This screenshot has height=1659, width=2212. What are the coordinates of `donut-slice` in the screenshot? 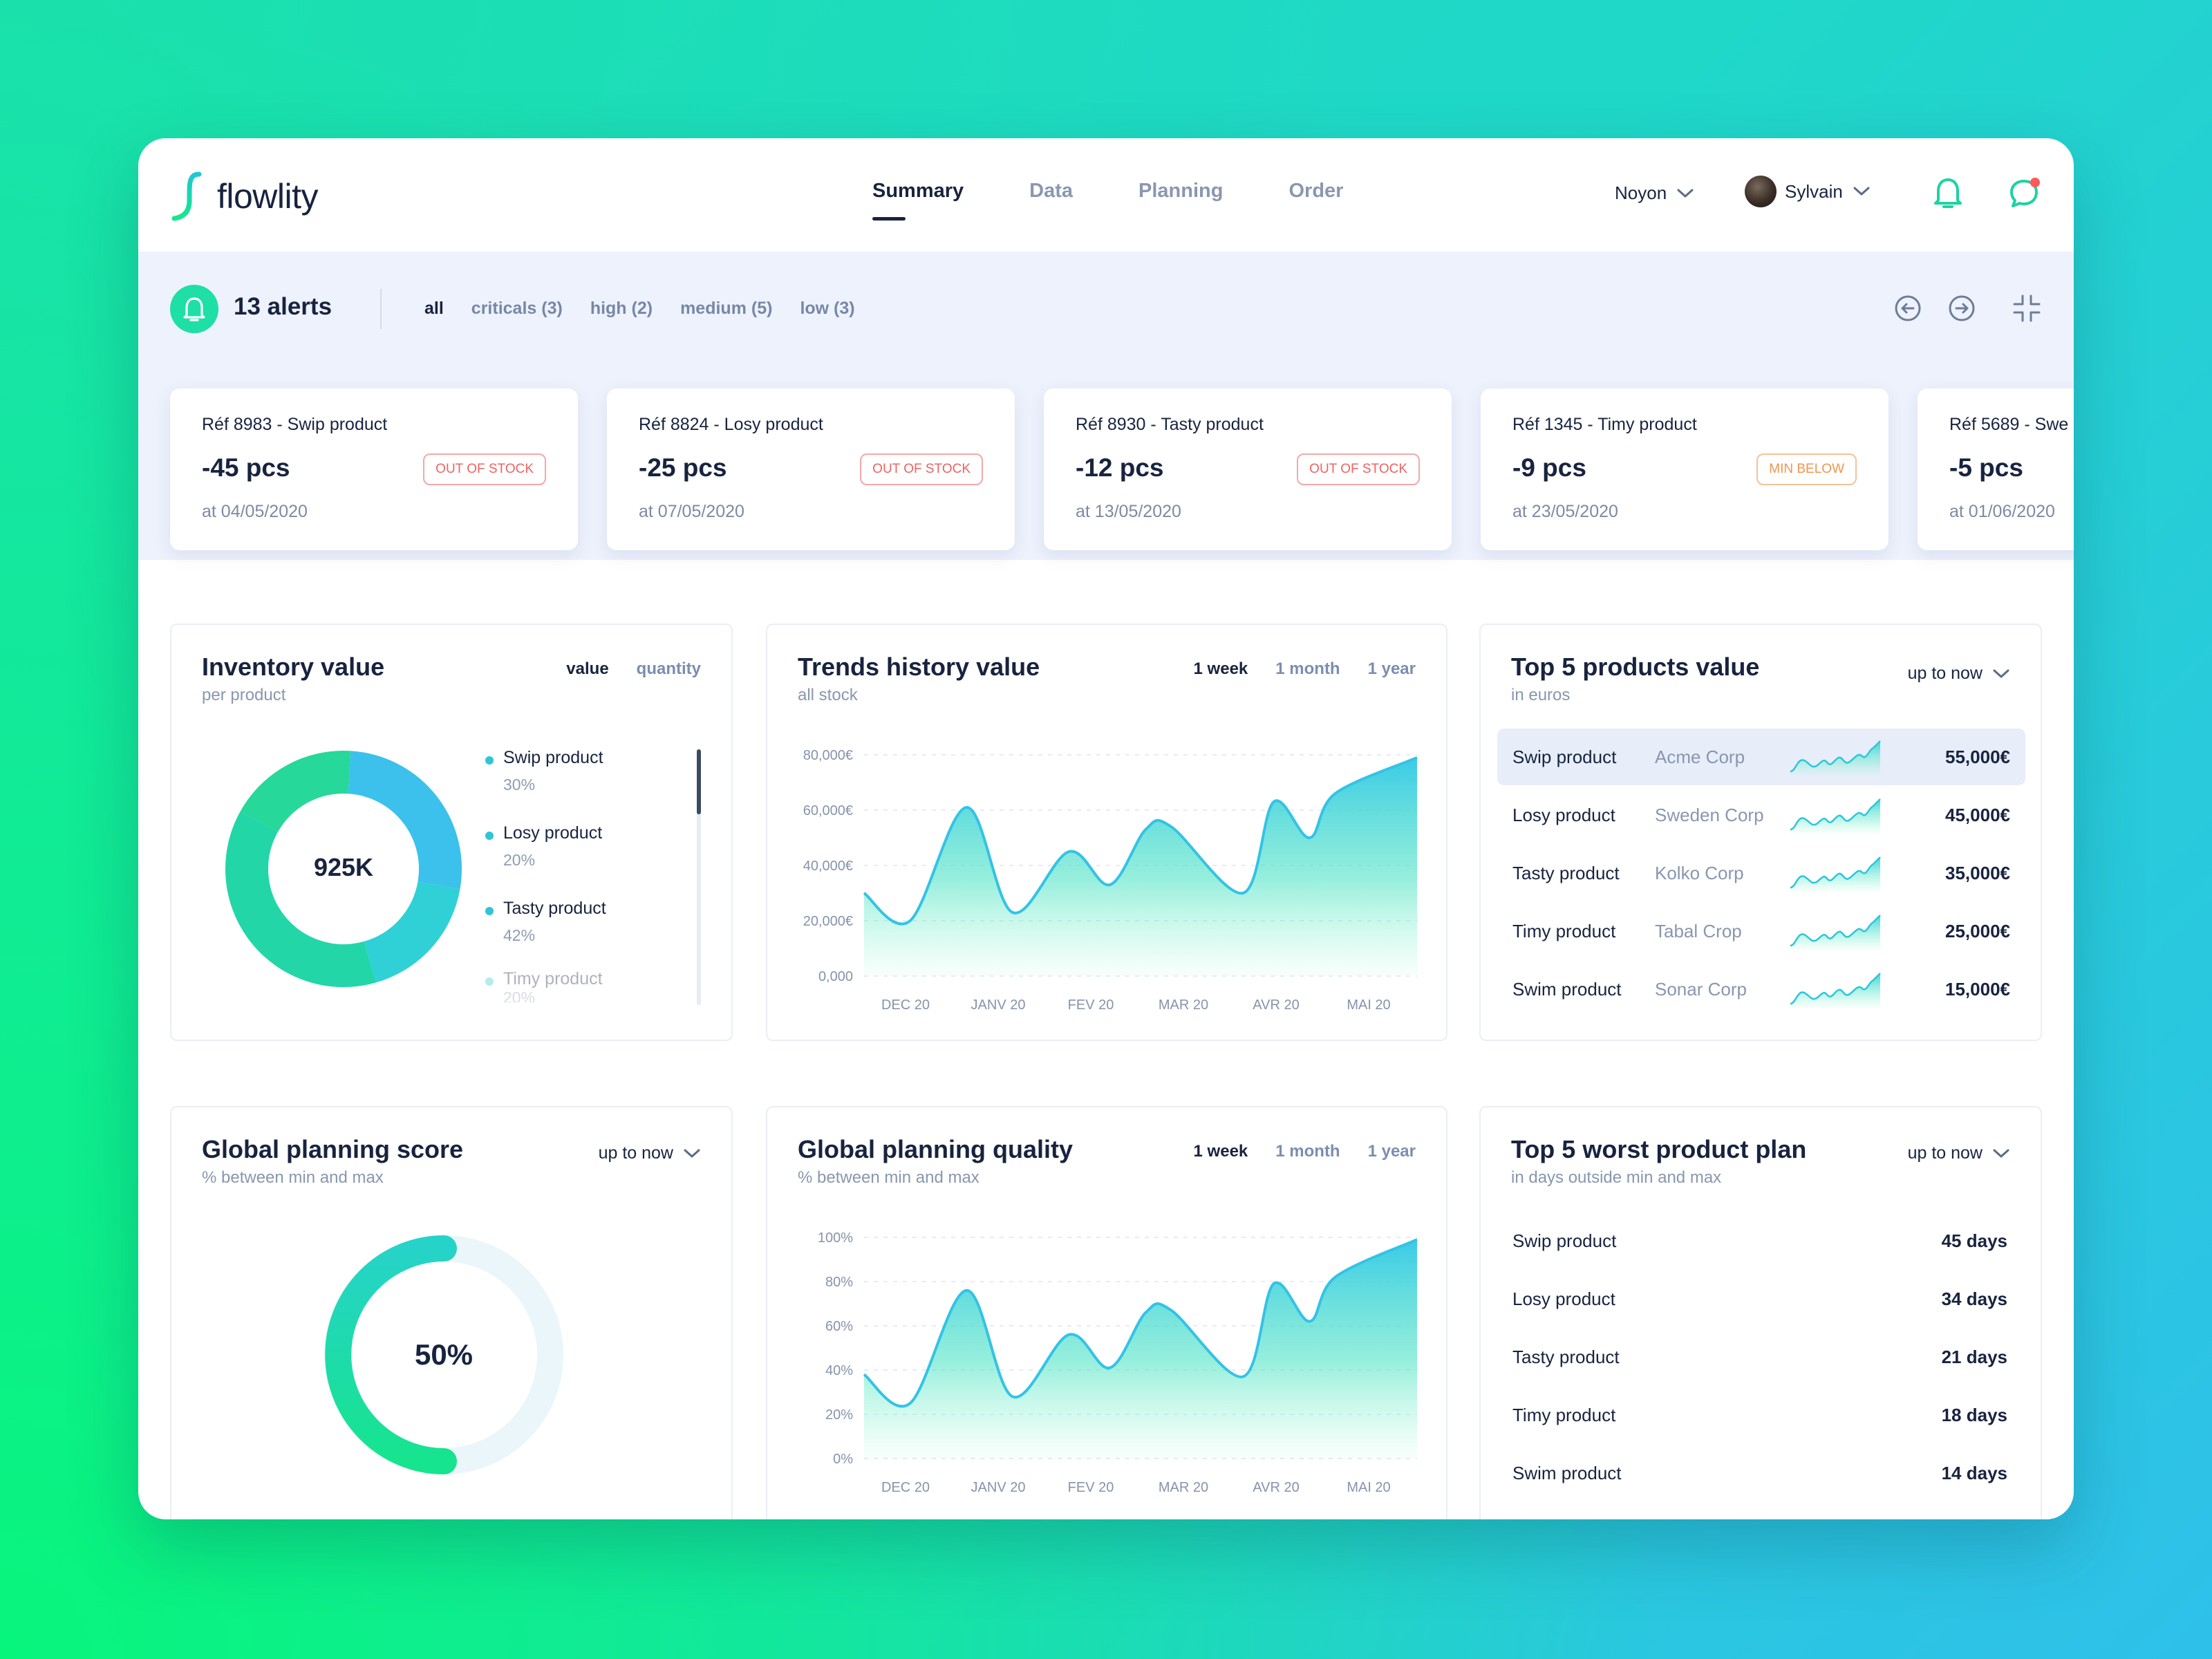 It's located at (296, 792).